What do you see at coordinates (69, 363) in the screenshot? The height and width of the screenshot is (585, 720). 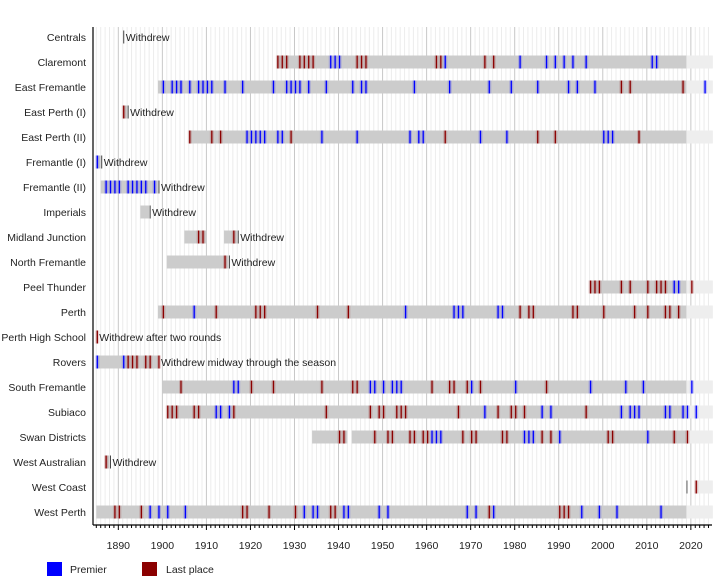 I see `team-label: Rovers` at bounding box center [69, 363].